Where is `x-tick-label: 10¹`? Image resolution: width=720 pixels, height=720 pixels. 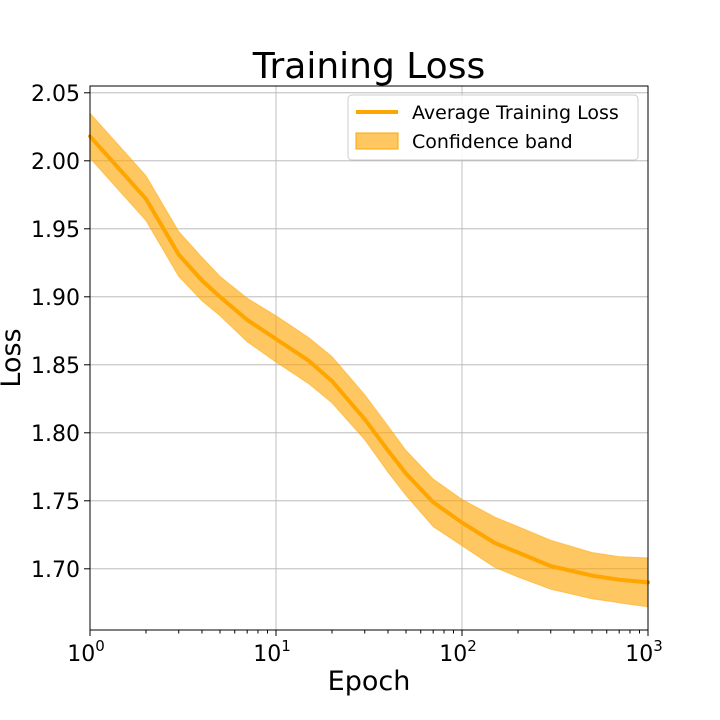 x-tick-label: 10¹ is located at coordinates (272, 652).